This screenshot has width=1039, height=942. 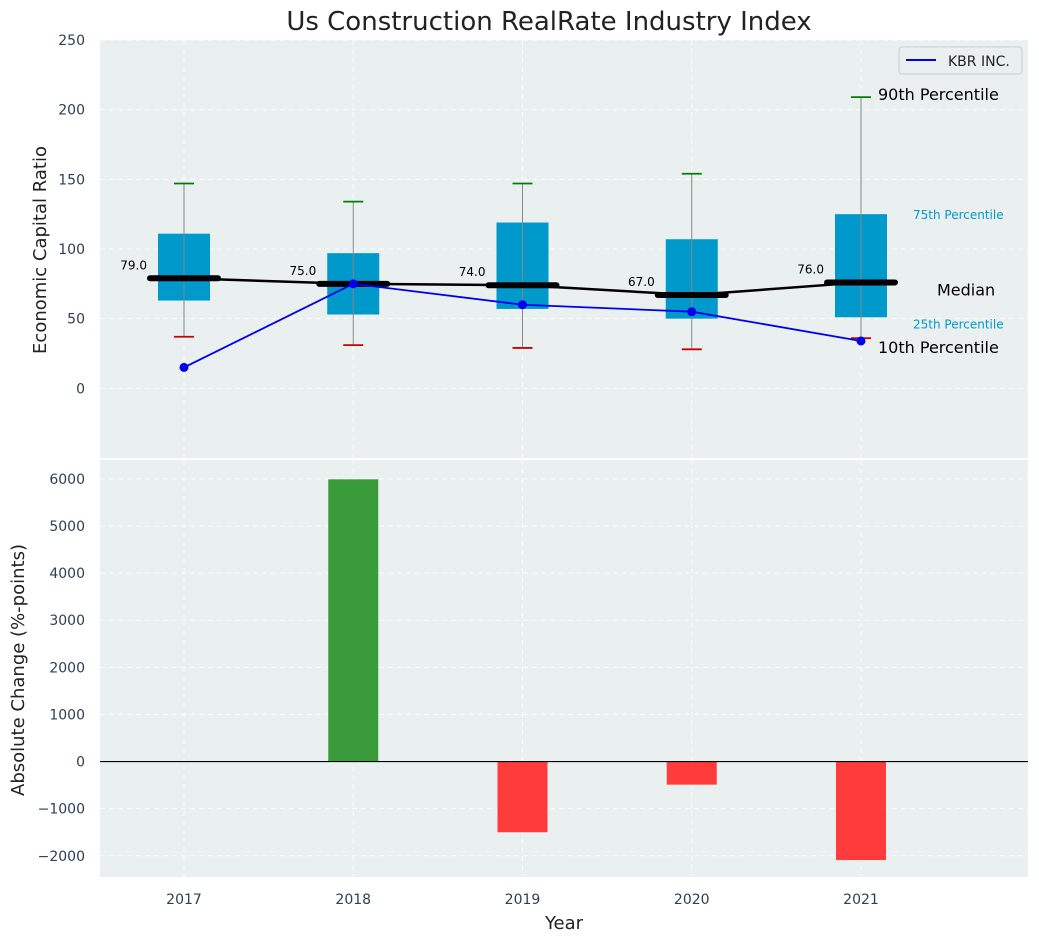 What do you see at coordinates (522, 325) in the screenshot?
I see `company-series` at bounding box center [522, 325].